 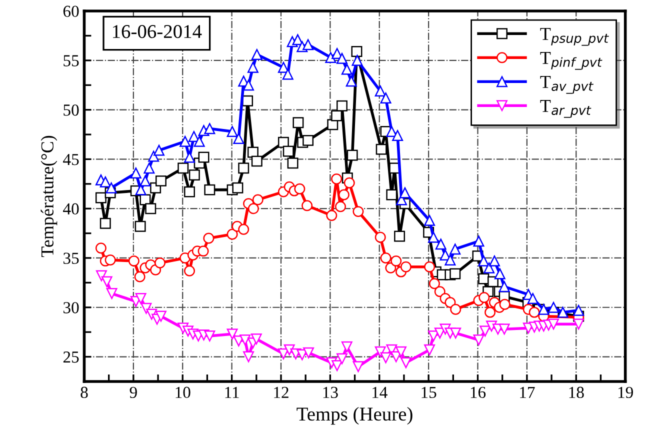 I want to click on y-axis-title: Température(°C), so click(x=49, y=197).